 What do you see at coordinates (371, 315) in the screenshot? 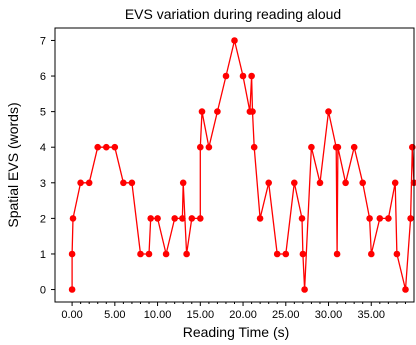
I see `x-tick-label: 35.00` at bounding box center [371, 315].